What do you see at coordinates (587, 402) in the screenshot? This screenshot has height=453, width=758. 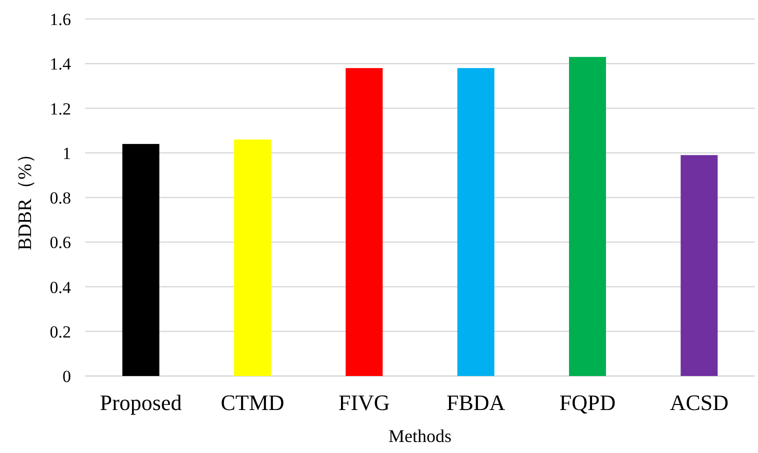 I see `x-tick-label: FQPD` at bounding box center [587, 402].